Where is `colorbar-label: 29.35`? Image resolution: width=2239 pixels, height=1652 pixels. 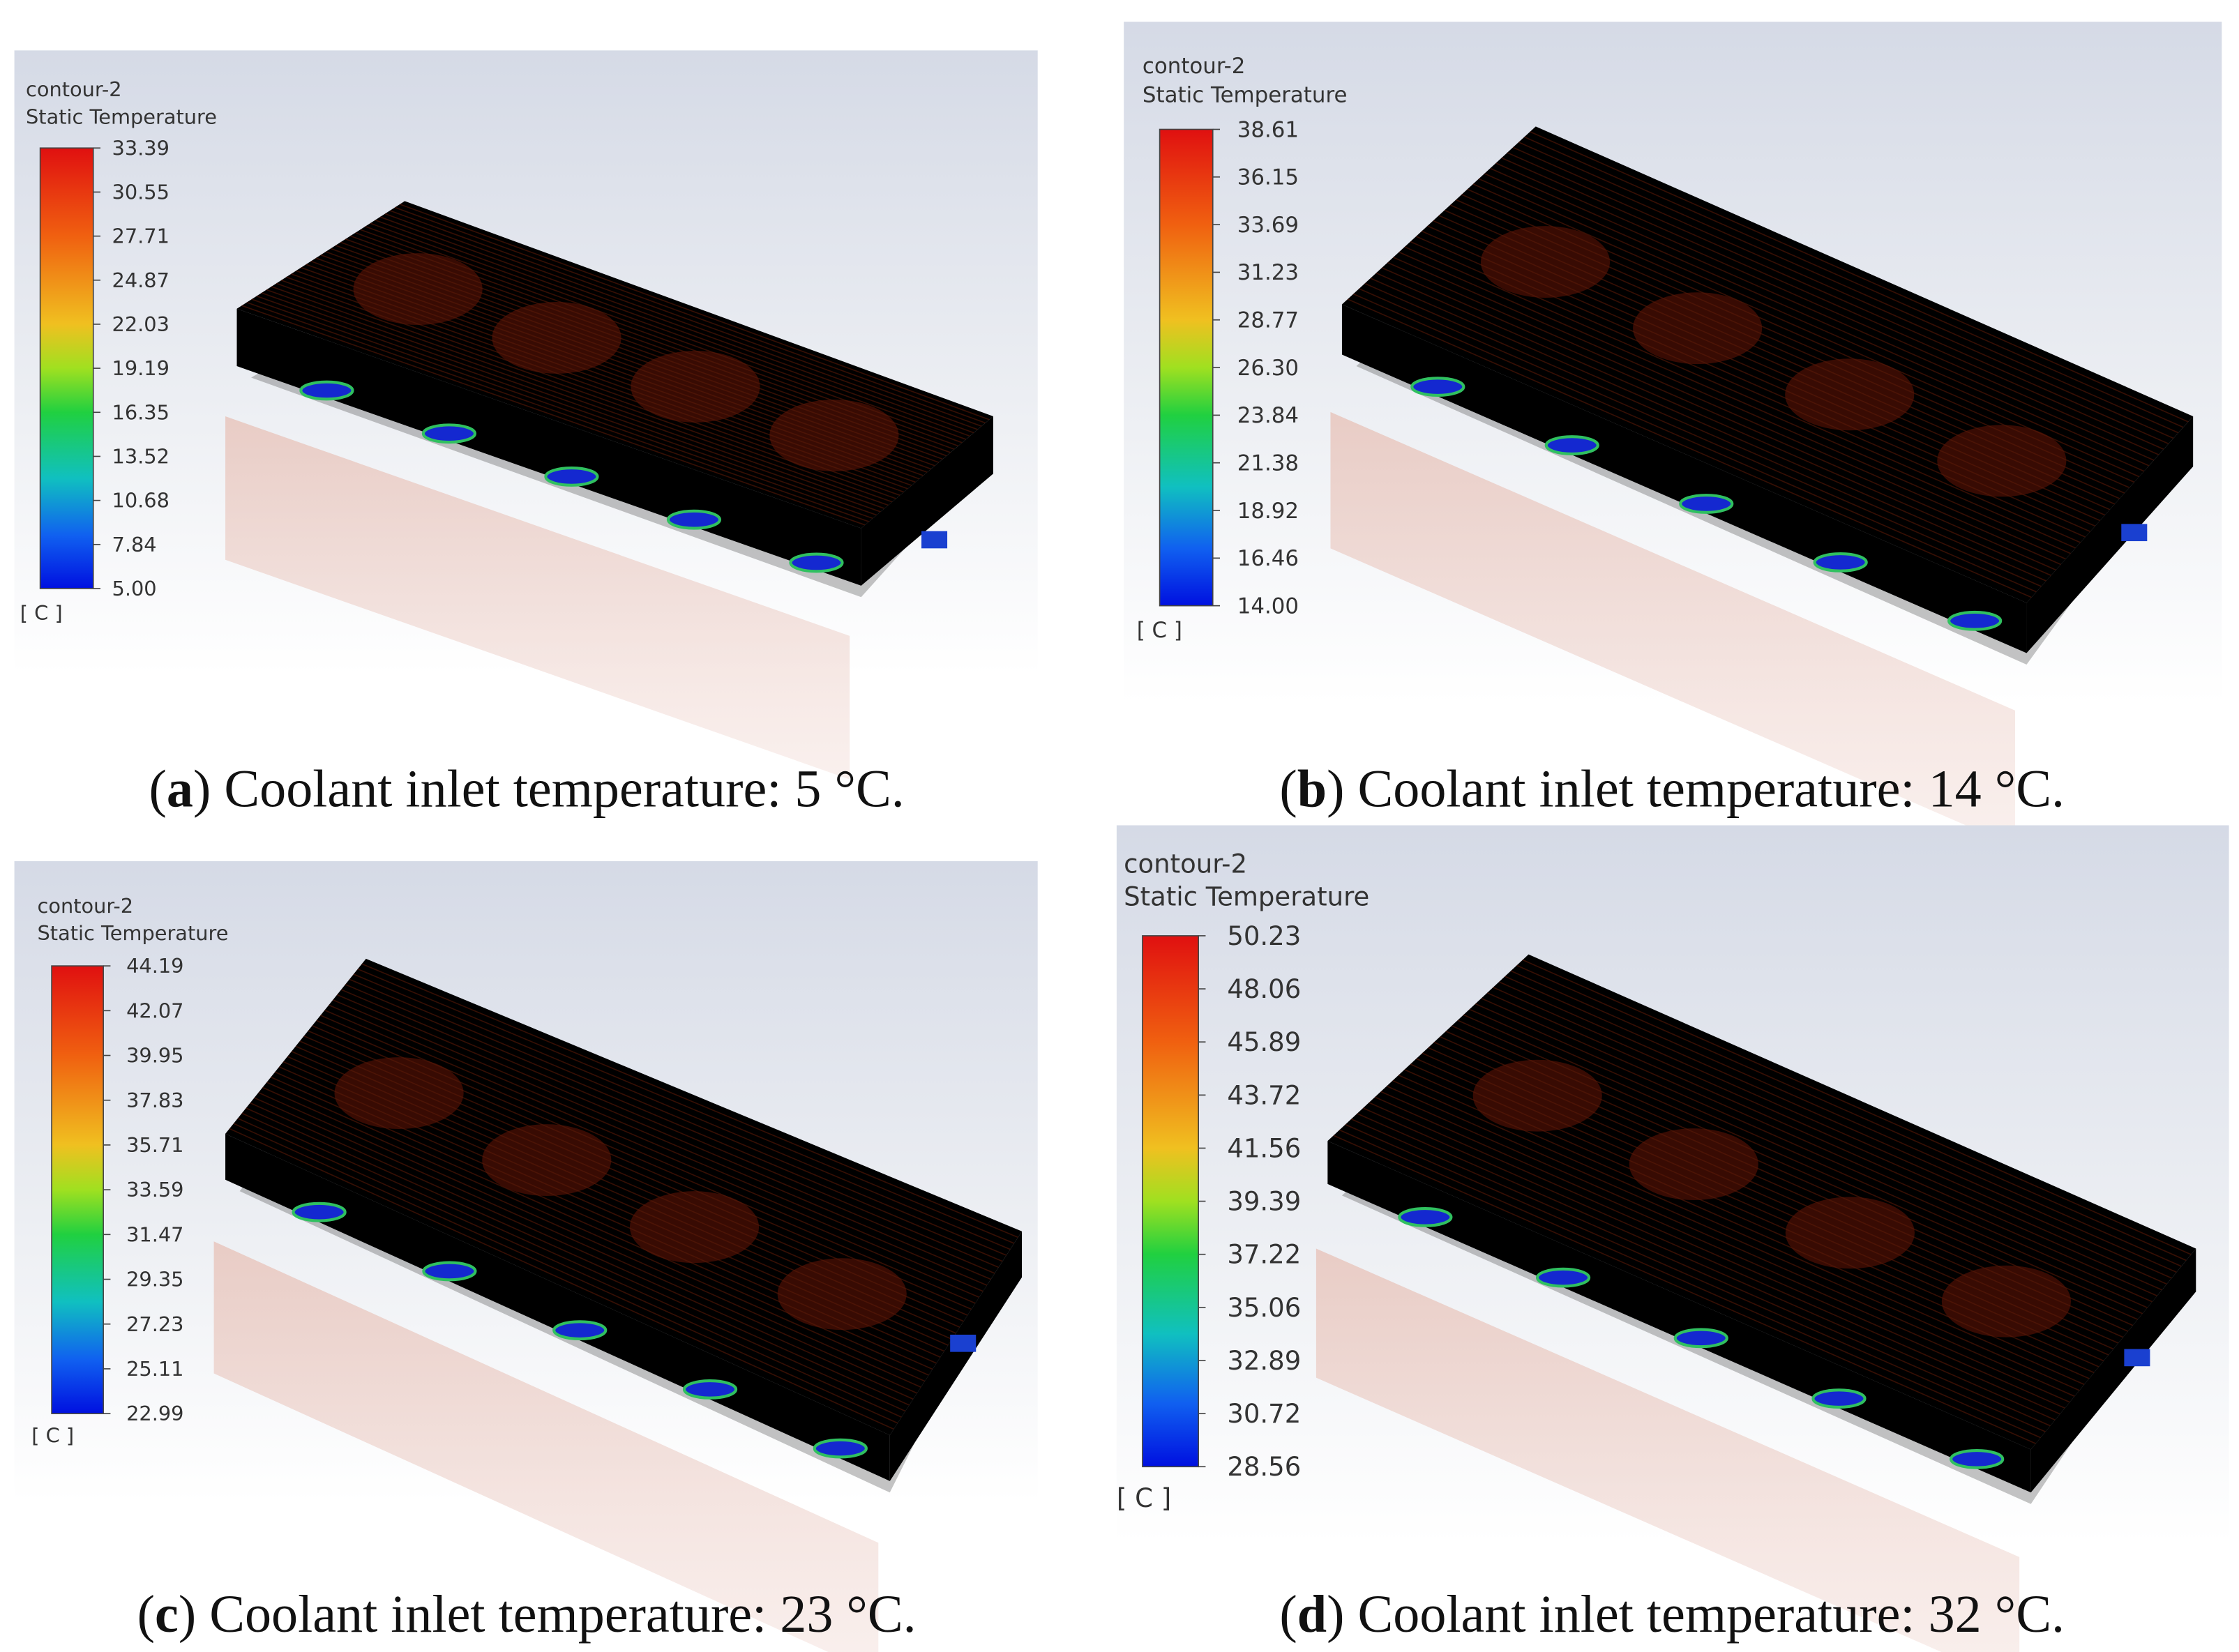
colorbar-label: 29.35 is located at coordinates (154, 1279).